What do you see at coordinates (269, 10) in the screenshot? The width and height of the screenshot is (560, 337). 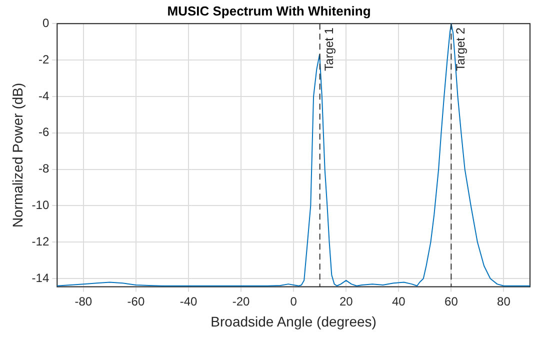 I see `chart-title: MUSIC Spectrum With Whitening` at bounding box center [269, 10].